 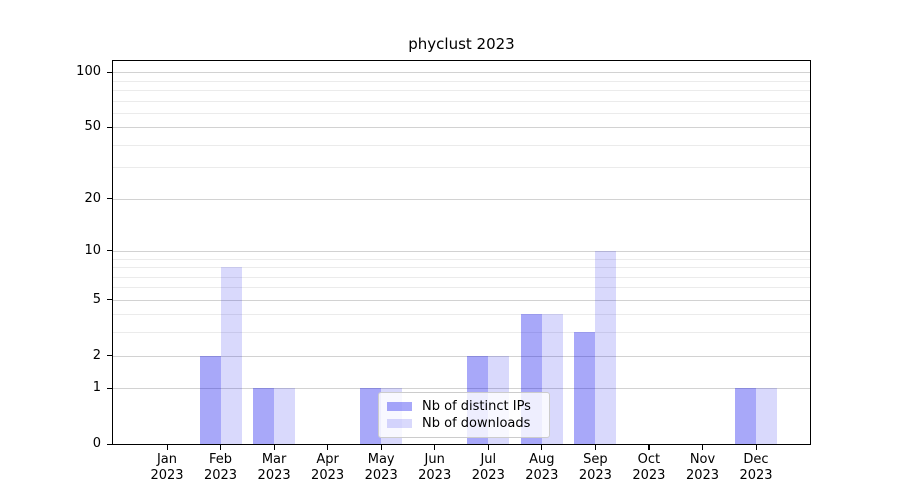 I want to click on y-tick-label: 50, so click(x=92, y=127).